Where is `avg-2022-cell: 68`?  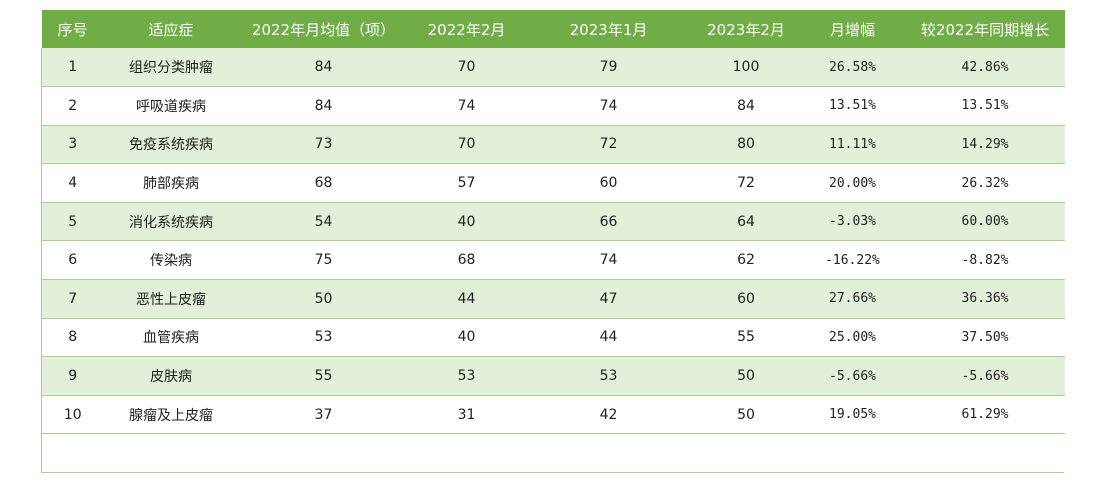 avg-2022-cell: 68 is located at coordinates (323, 183).